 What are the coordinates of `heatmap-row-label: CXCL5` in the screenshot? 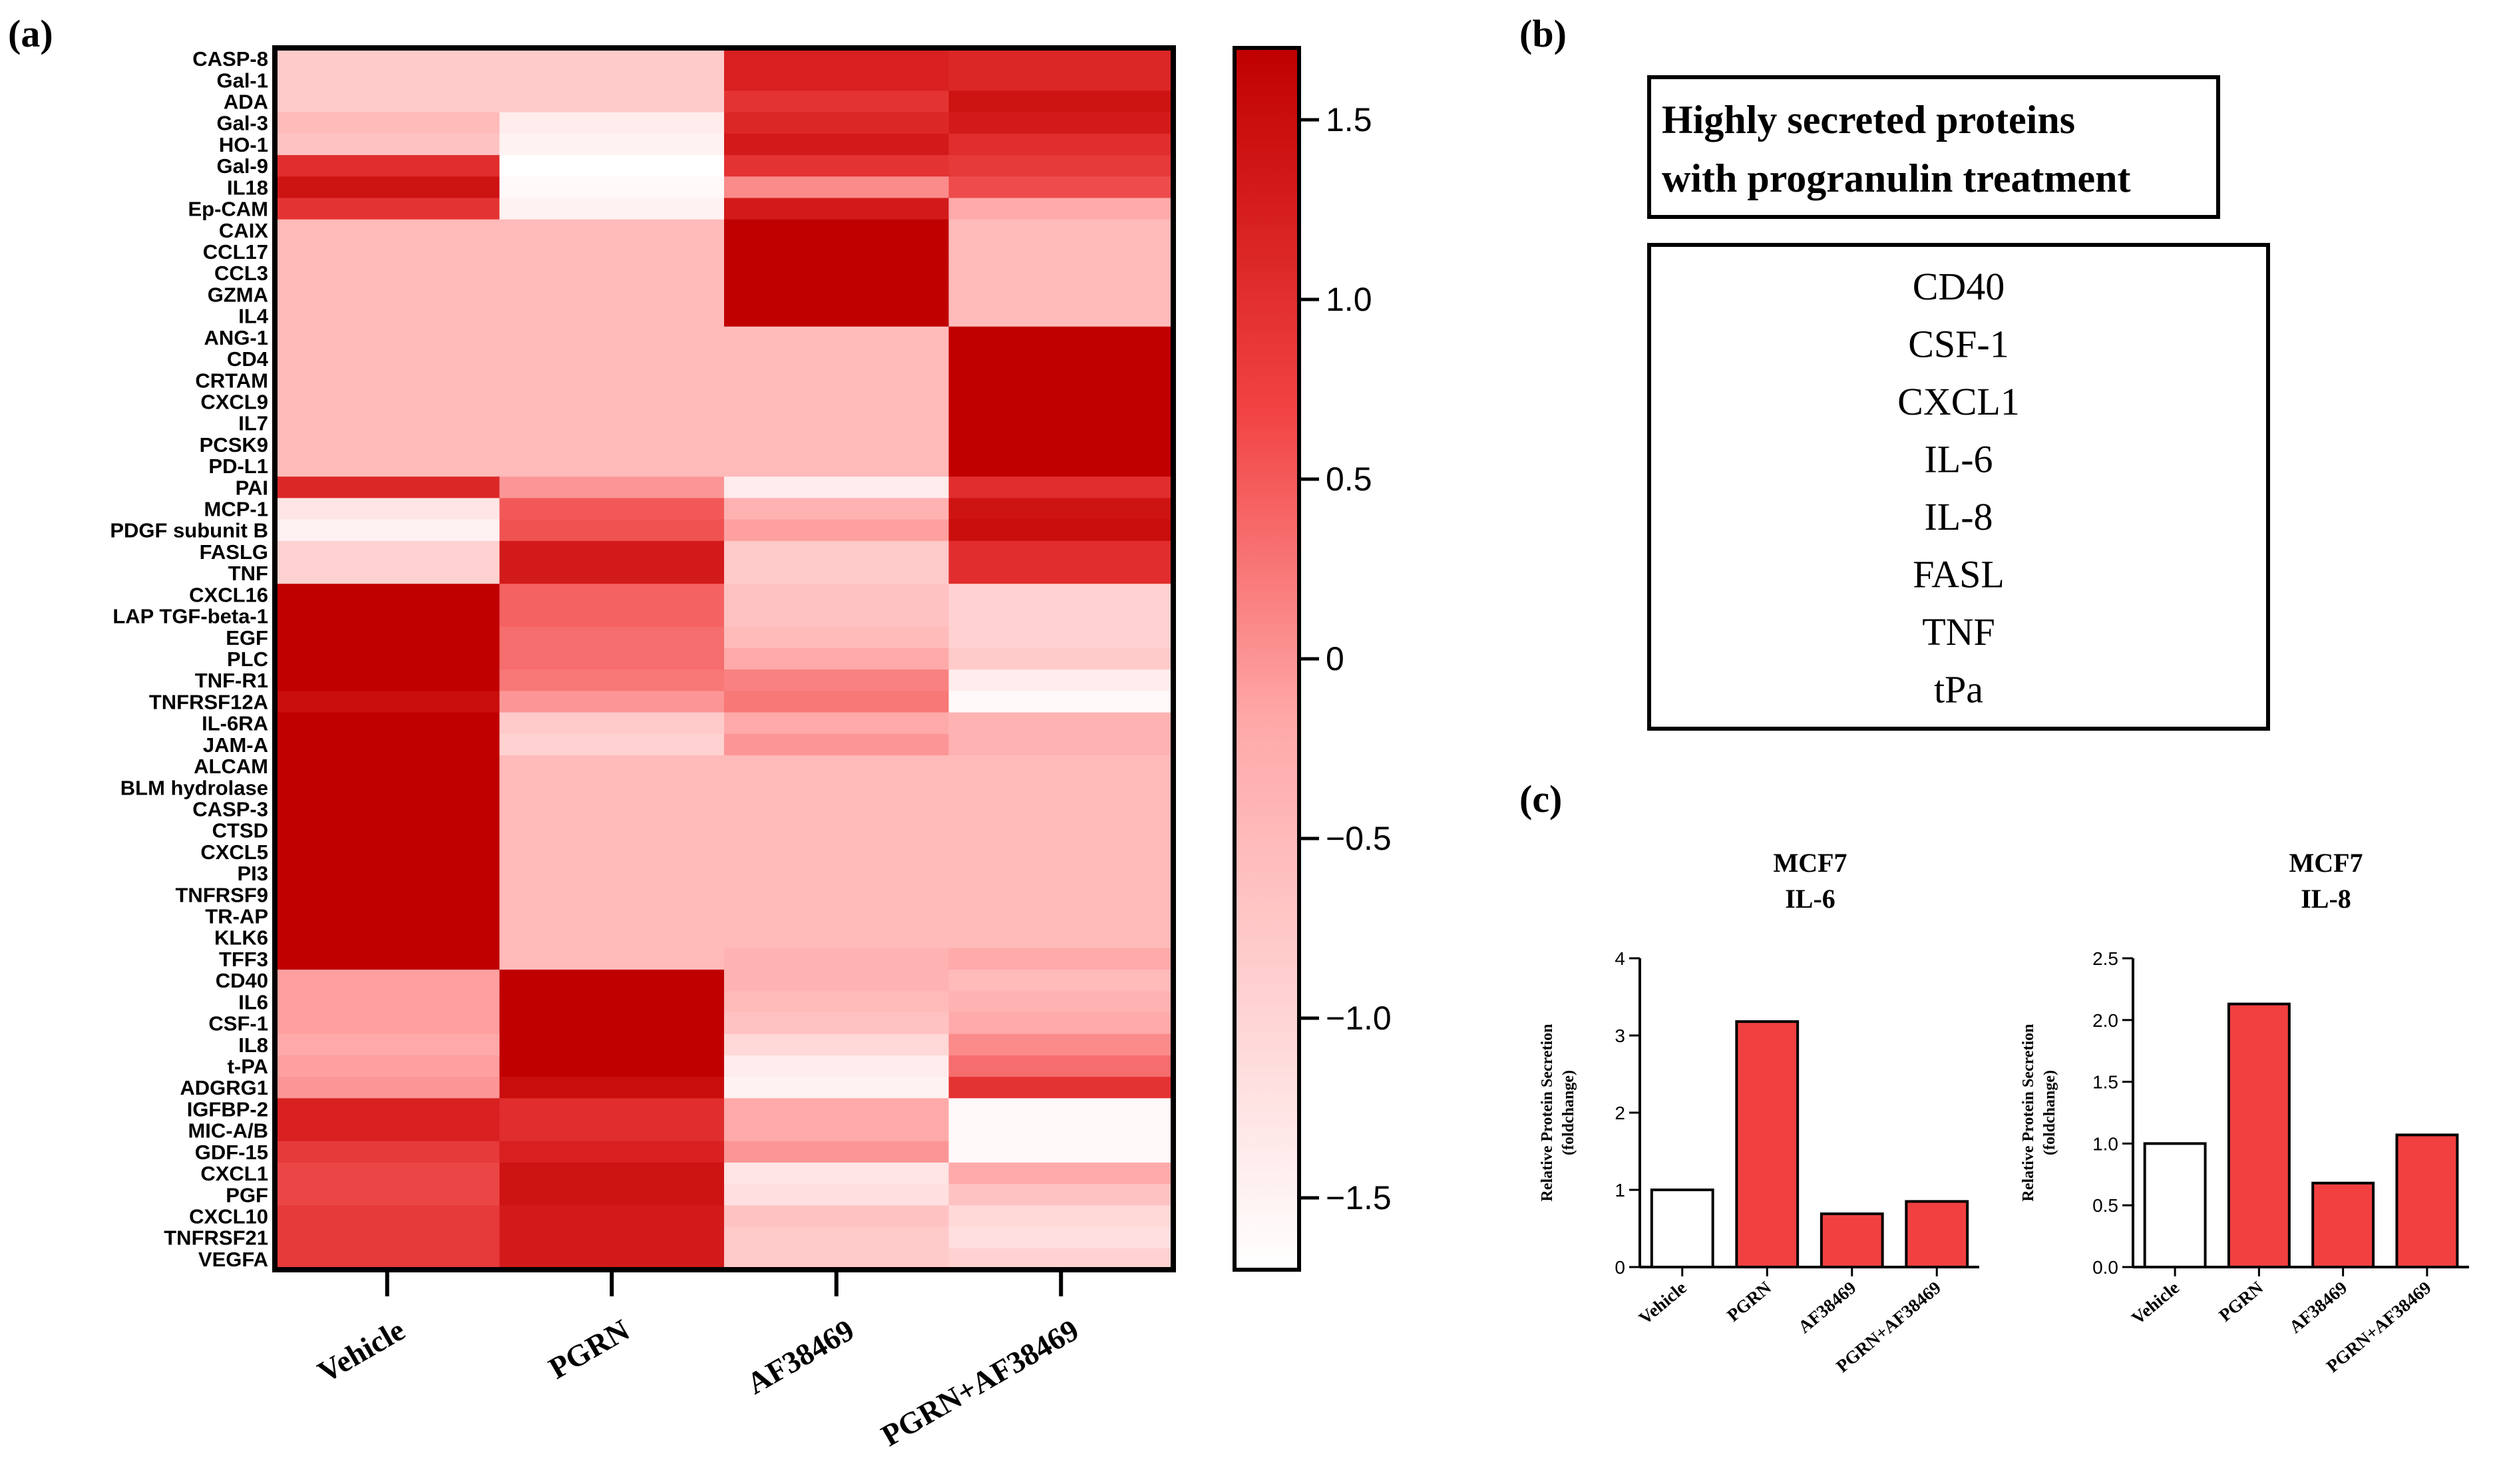 It's located at (234, 852).